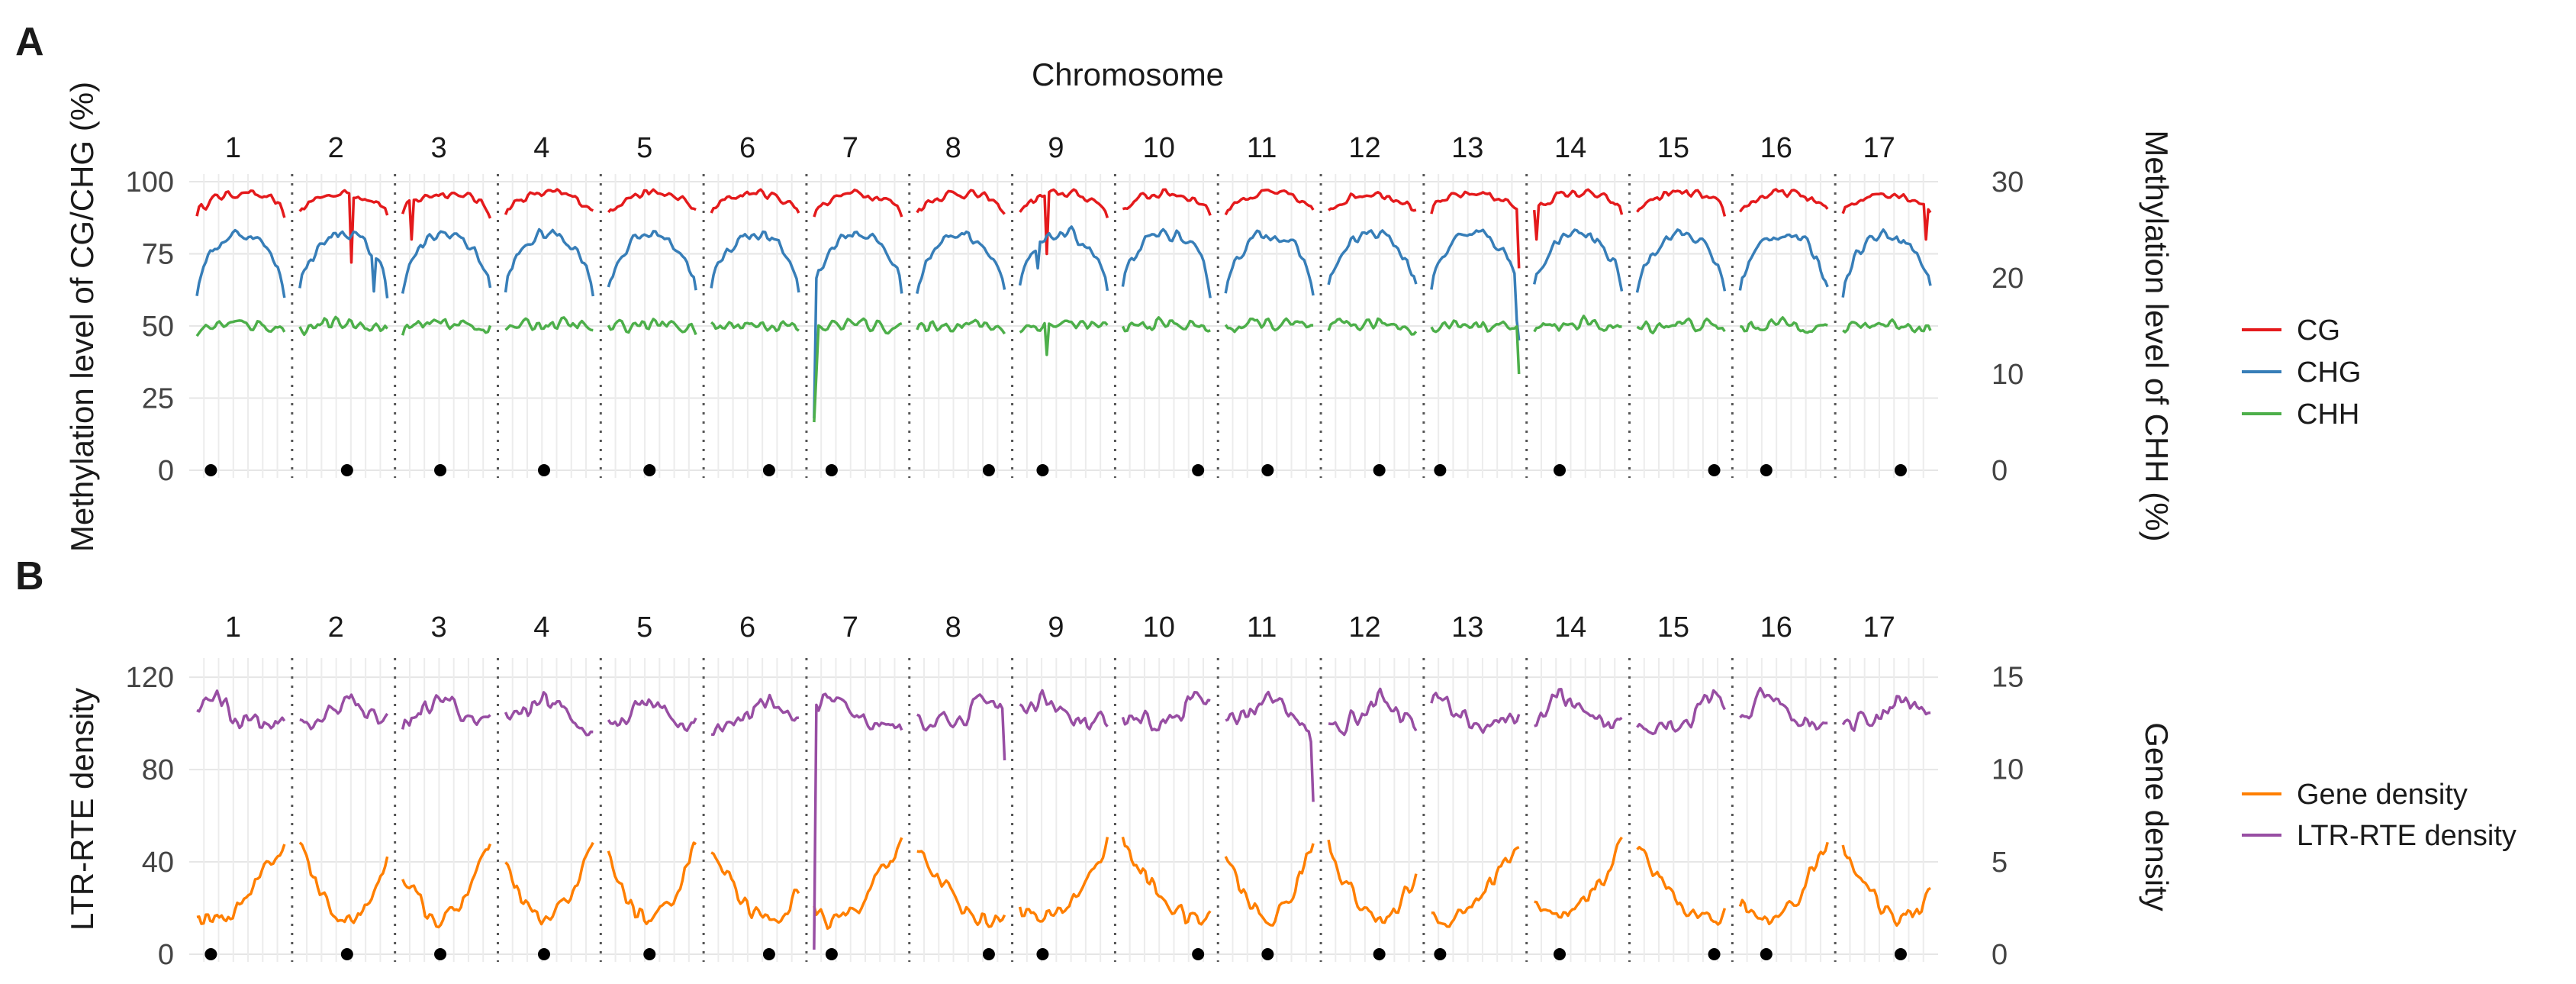 The height and width of the screenshot is (984, 2576). Describe the element at coordinates (2008, 678) in the screenshot. I see `y2-tick-label: 15` at that location.